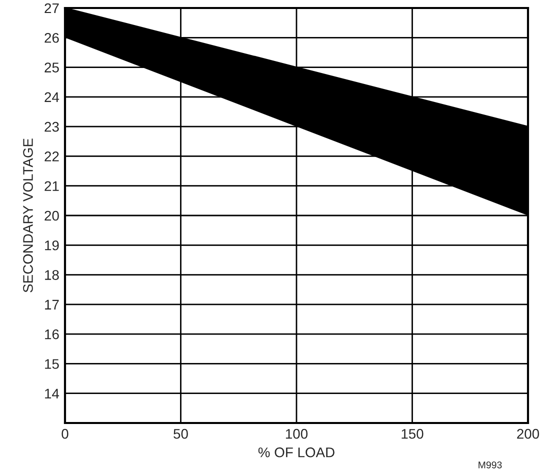 This screenshot has width=543, height=473. Describe the element at coordinates (52, 245) in the screenshot. I see `y-tick-label: 19` at that location.